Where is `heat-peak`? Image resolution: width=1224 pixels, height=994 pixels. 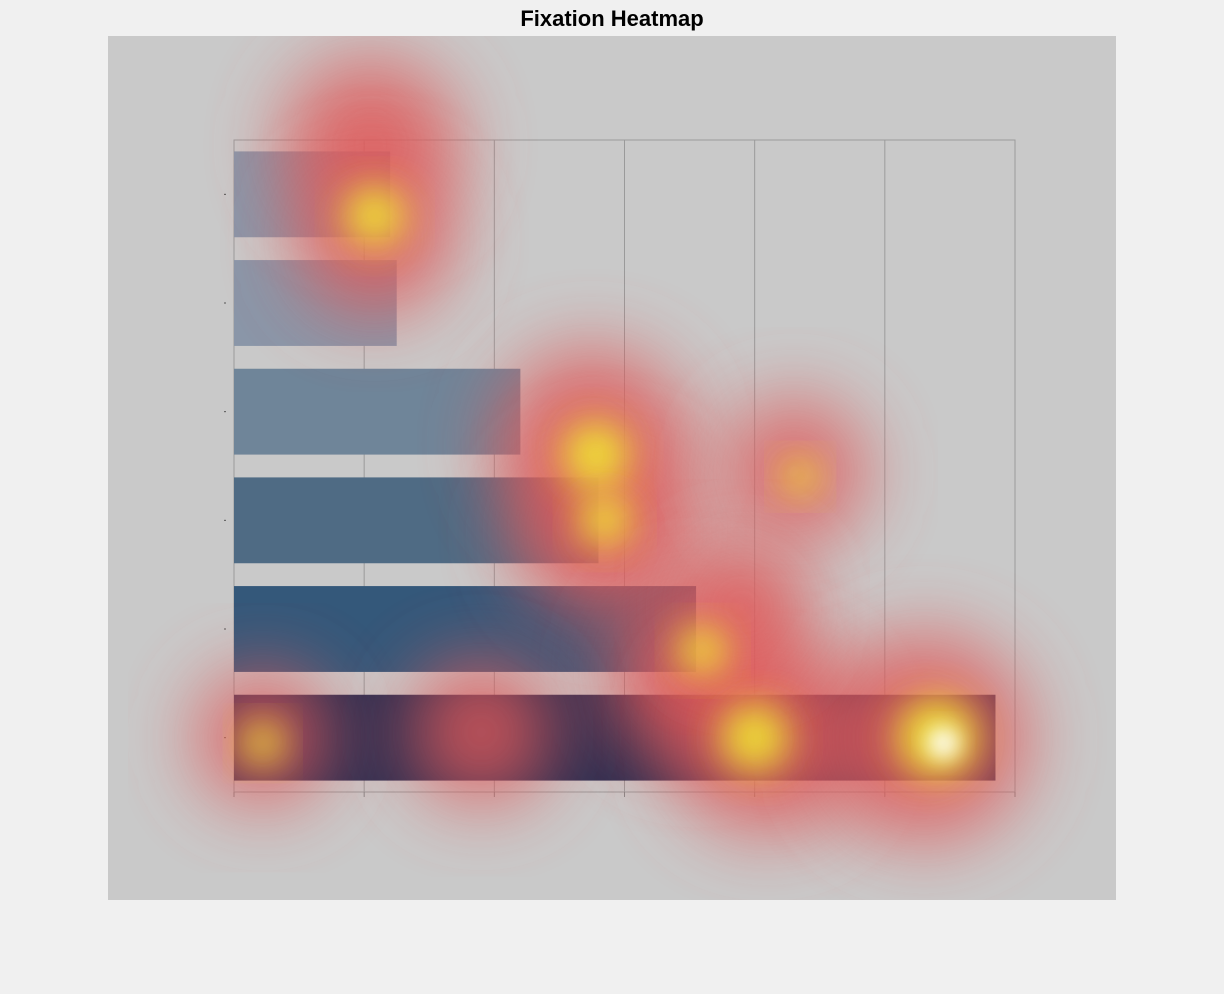 heat-peak is located at coordinates (943, 743).